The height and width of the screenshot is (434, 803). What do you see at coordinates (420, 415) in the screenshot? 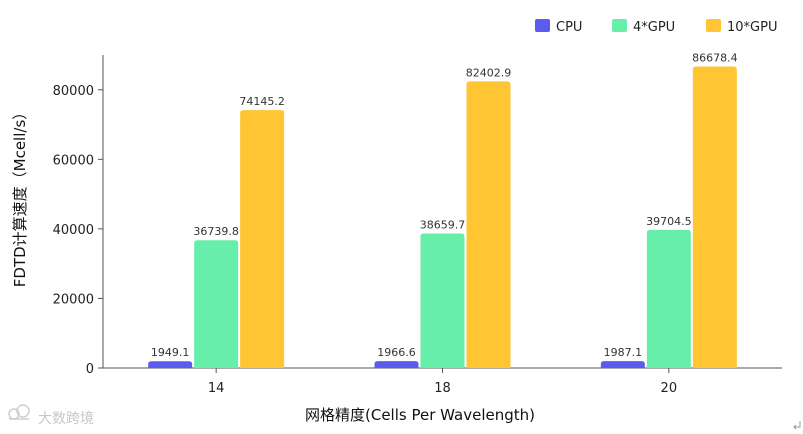
I see `x-axis-title: 网格精度(Cells Per Wavelength)` at bounding box center [420, 415].